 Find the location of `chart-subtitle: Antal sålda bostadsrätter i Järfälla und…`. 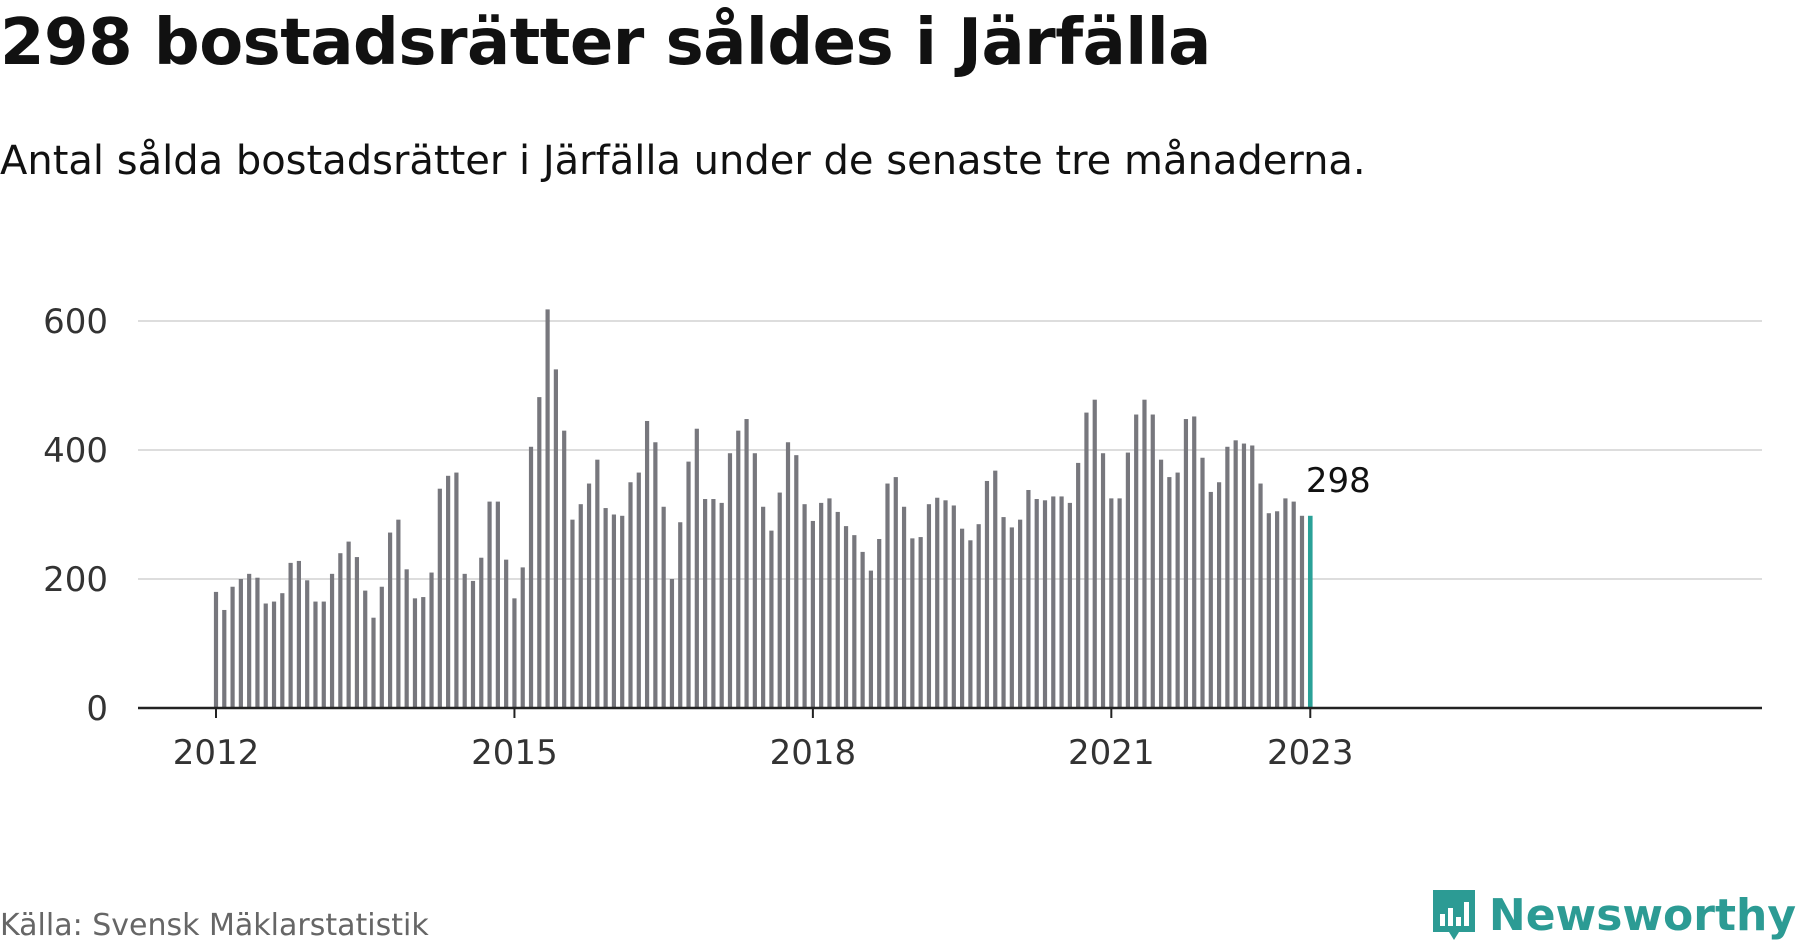

chart-subtitle: Antal sålda bostadsrätter i Järfälla und… is located at coordinates (683, 161).